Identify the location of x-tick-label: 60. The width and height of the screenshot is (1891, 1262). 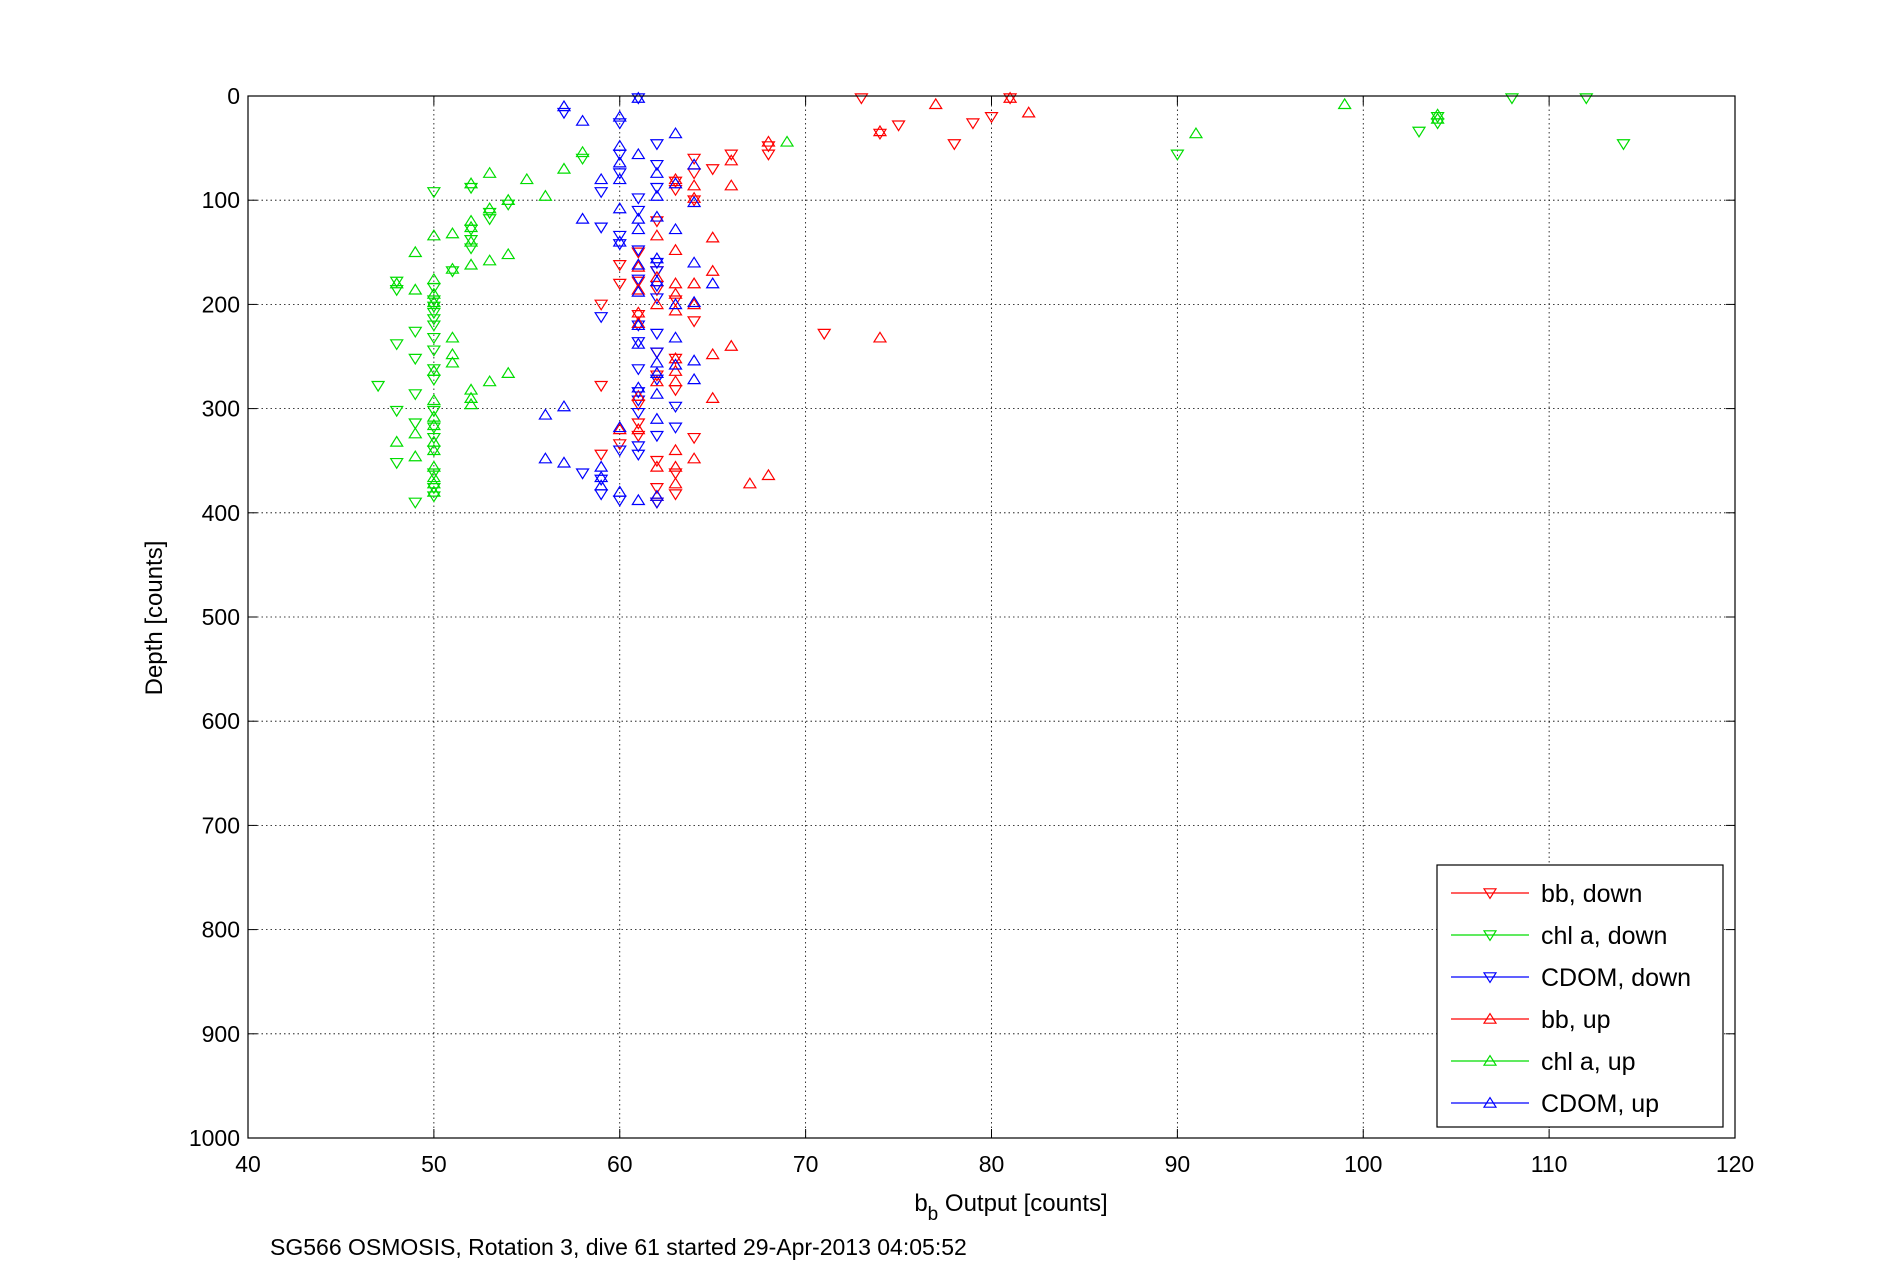
(620, 1164).